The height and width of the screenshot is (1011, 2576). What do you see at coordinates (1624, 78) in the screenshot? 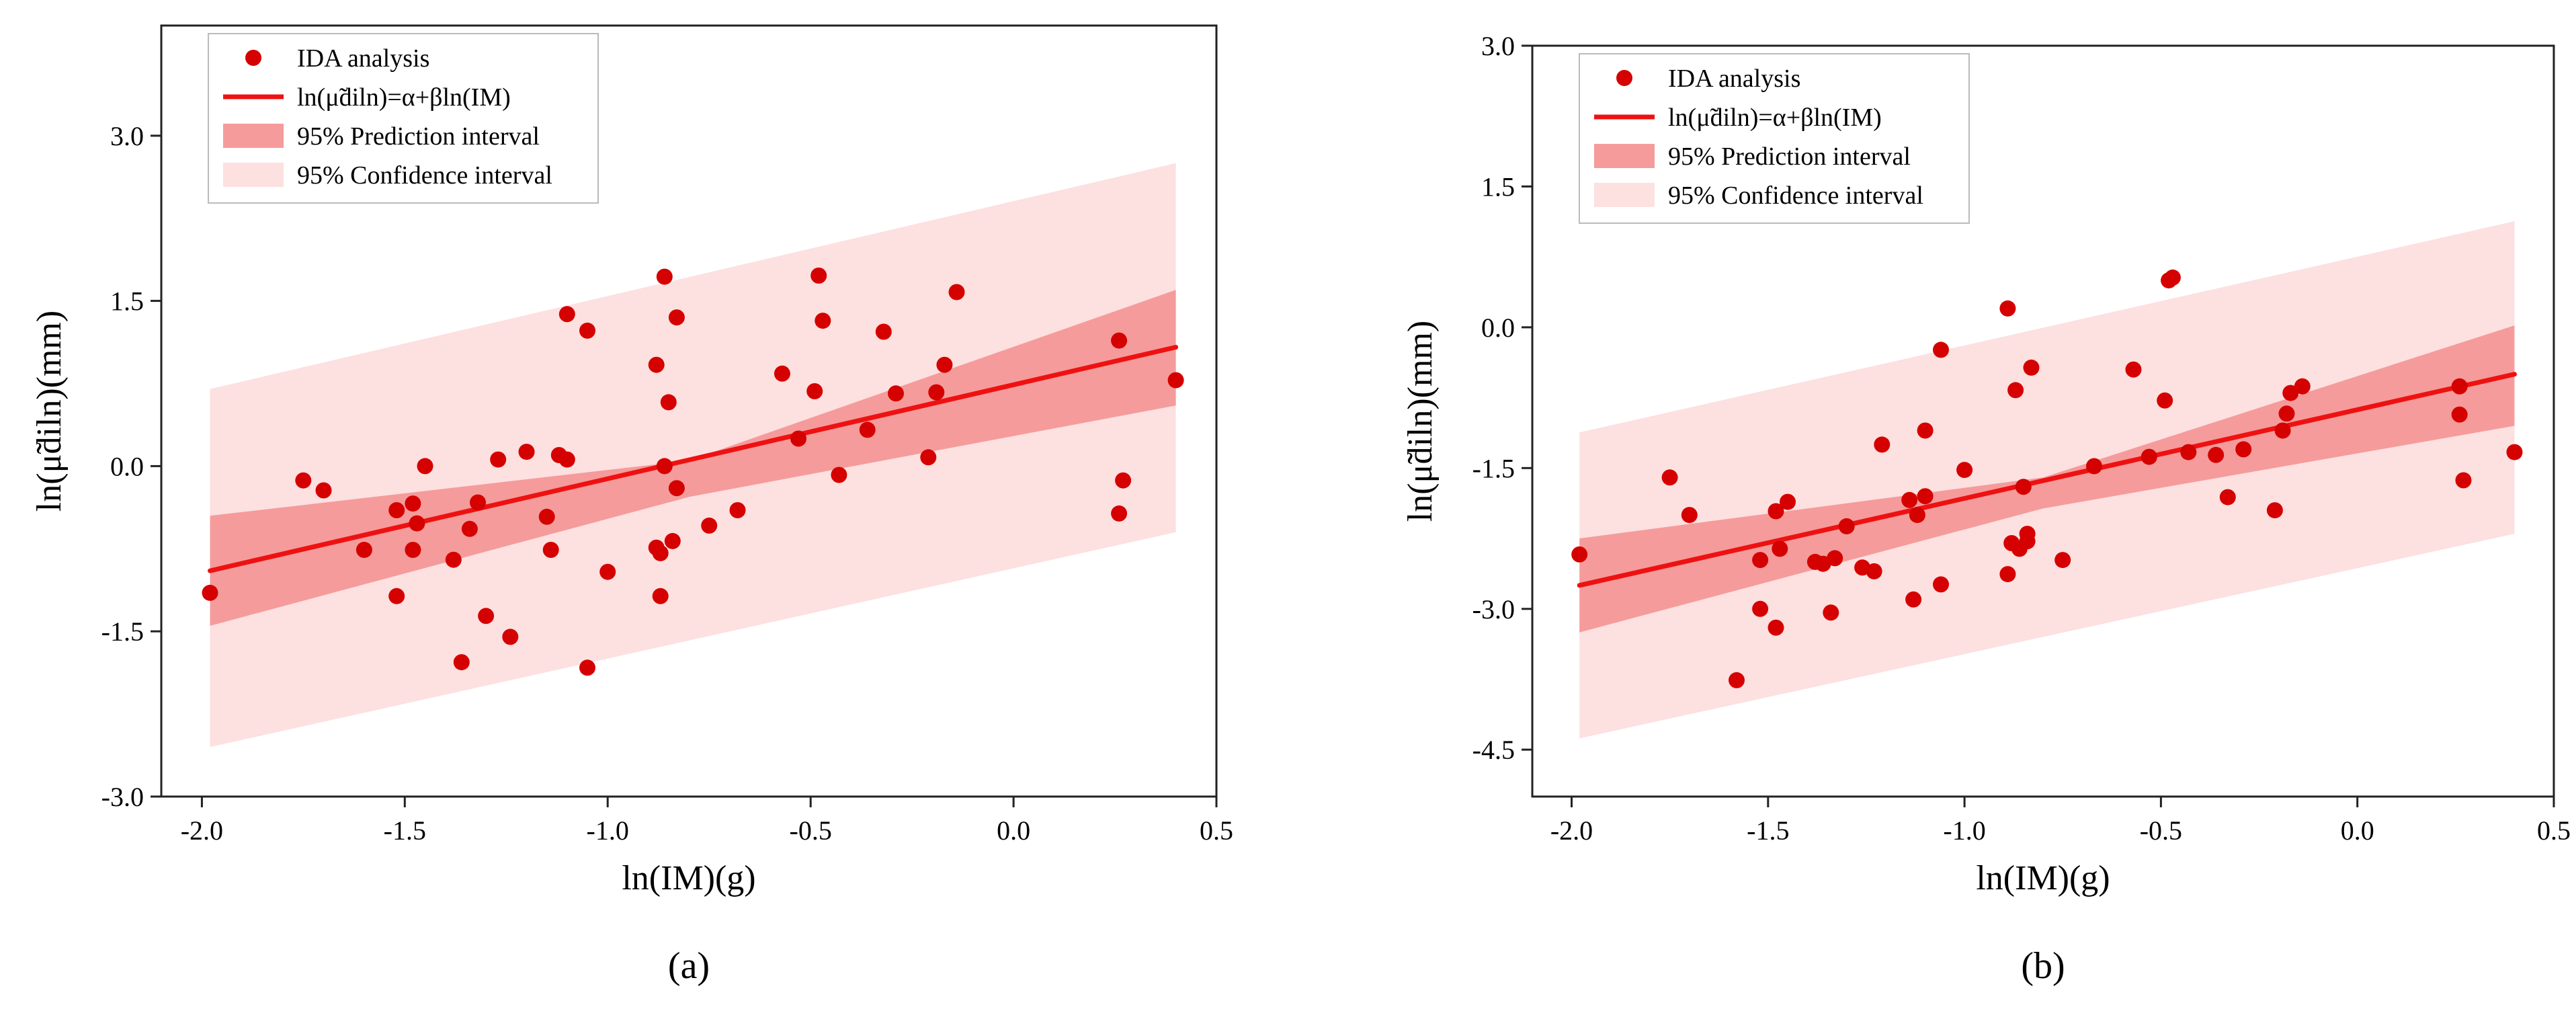
I see `panel-b-legend-marker-points` at bounding box center [1624, 78].